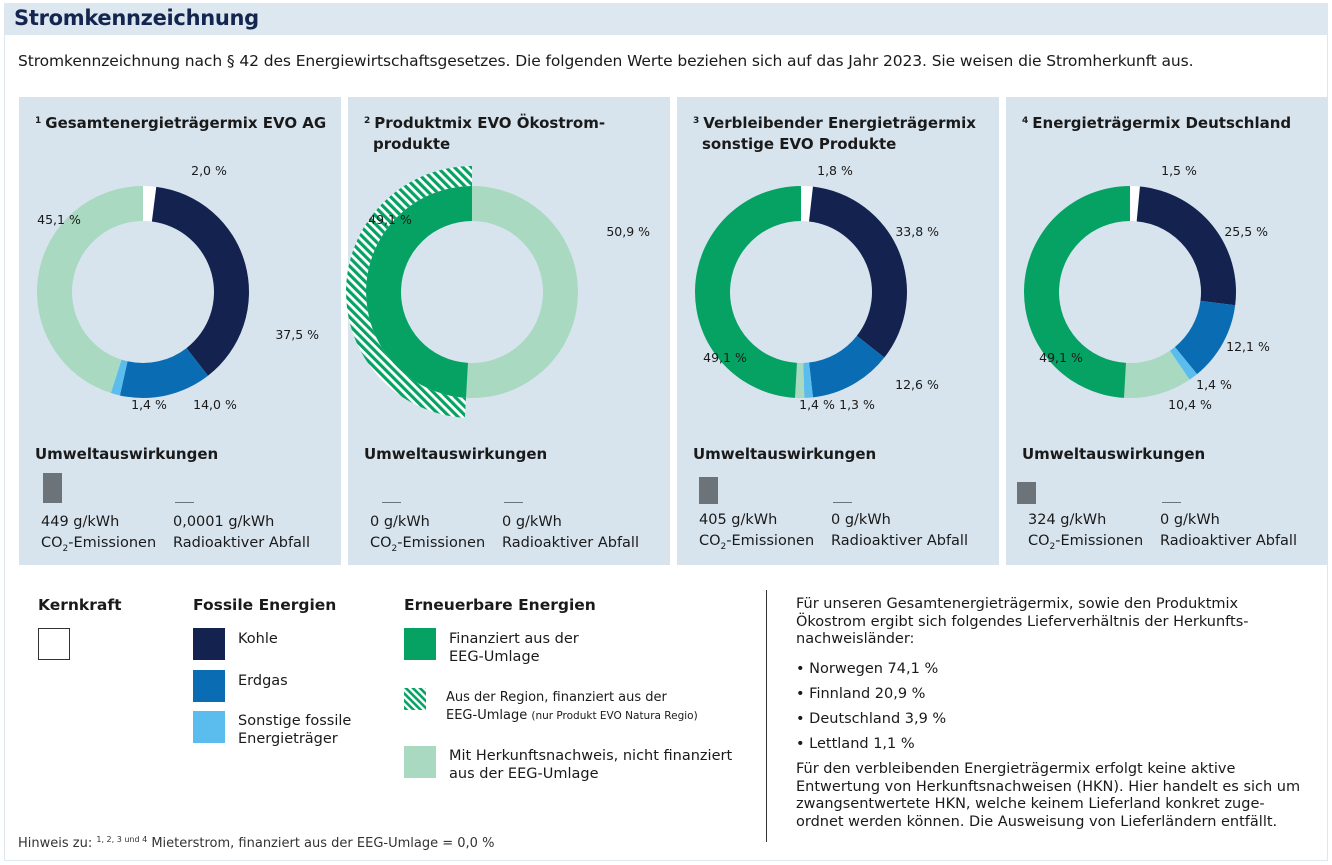 The image size is (1332, 865). Describe the element at coordinates (215, 404) in the screenshot. I see `donut-data-label: 14,0 %` at that location.